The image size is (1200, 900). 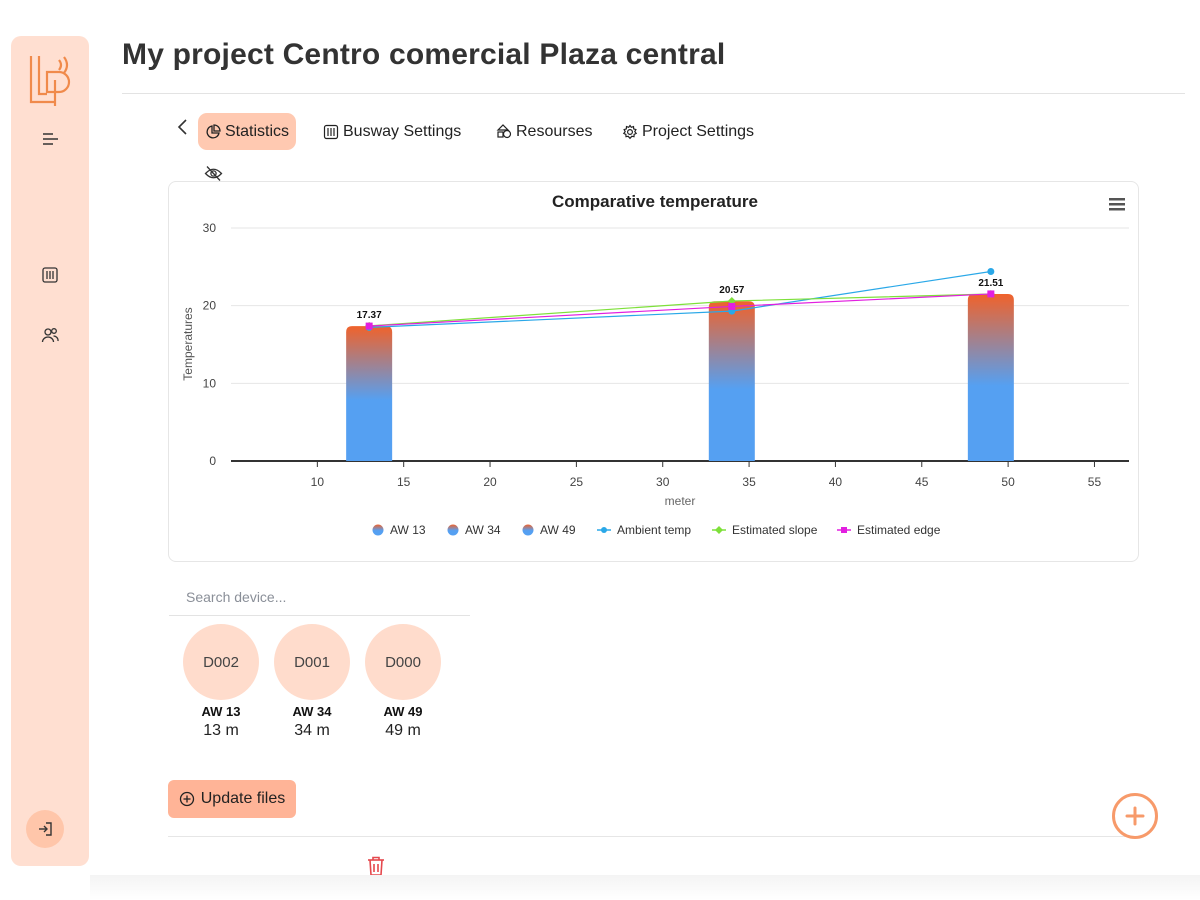 I want to click on tab-resourses: Resourses, so click(x=544, y=131).